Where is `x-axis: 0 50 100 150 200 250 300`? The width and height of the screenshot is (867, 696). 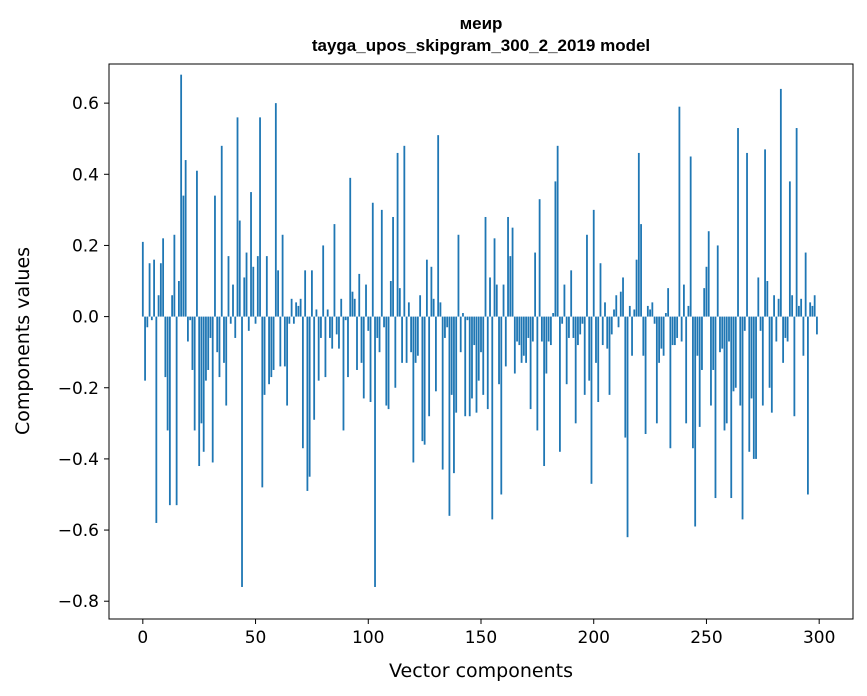 x-axis: 0 50 100 150 200 250 300 is located at coordinates (486, 633).